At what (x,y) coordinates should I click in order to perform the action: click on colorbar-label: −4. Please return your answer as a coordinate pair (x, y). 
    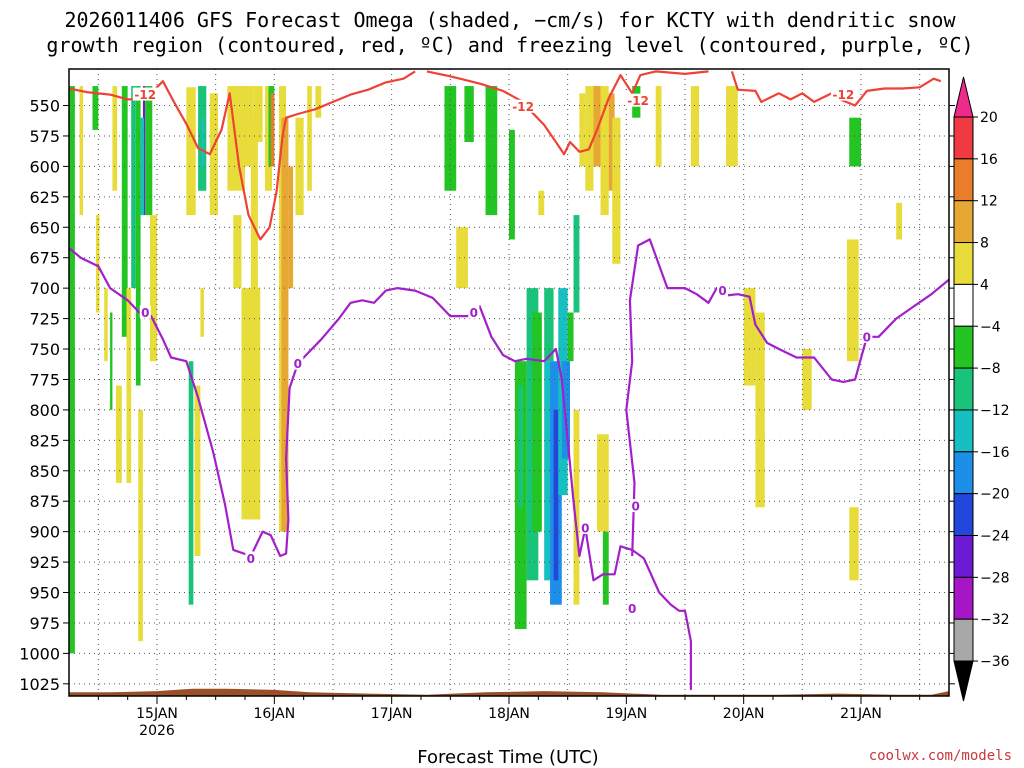
    Looking at the image, I should click on (990, 327).